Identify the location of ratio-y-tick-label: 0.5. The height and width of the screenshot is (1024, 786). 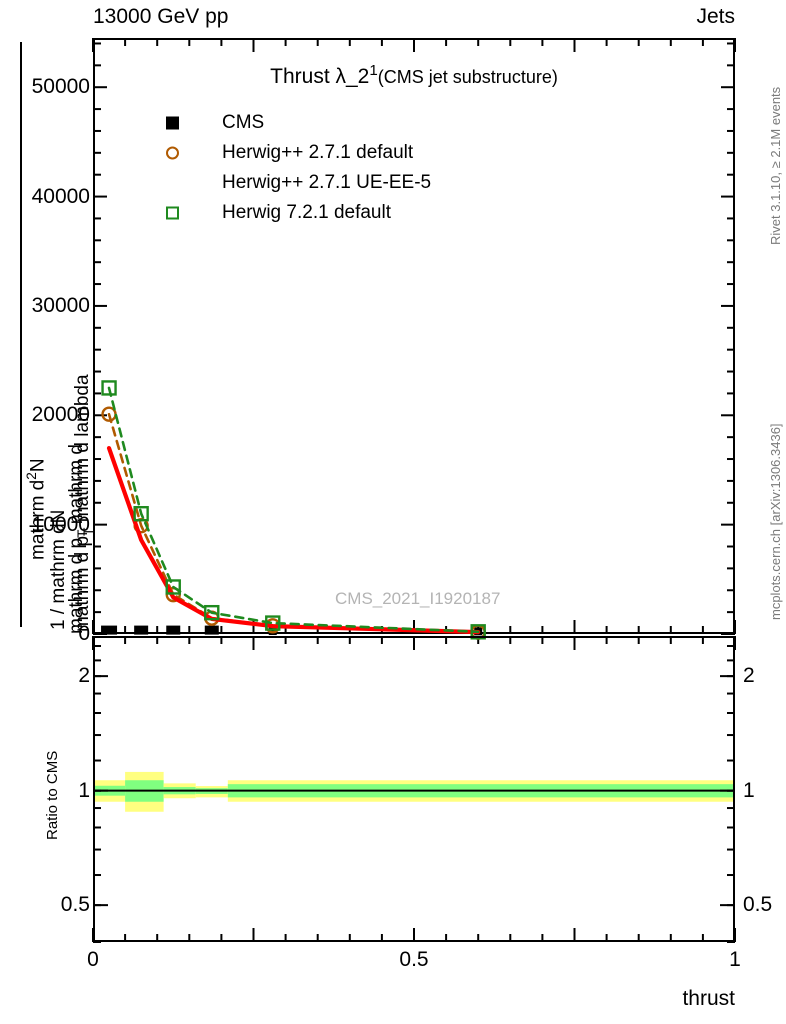
(75, 905).